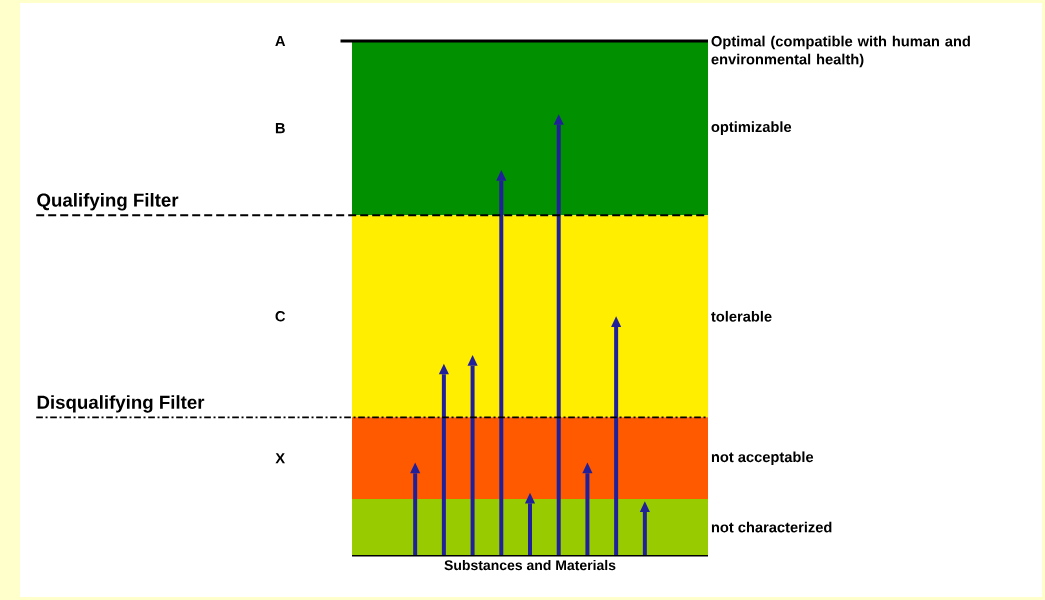 The width and height of the screenshot is (1045, 600). What do you see at coordinates (280, 128) in the screenshot?
I see `text: B` at bounding box center [280, 128].